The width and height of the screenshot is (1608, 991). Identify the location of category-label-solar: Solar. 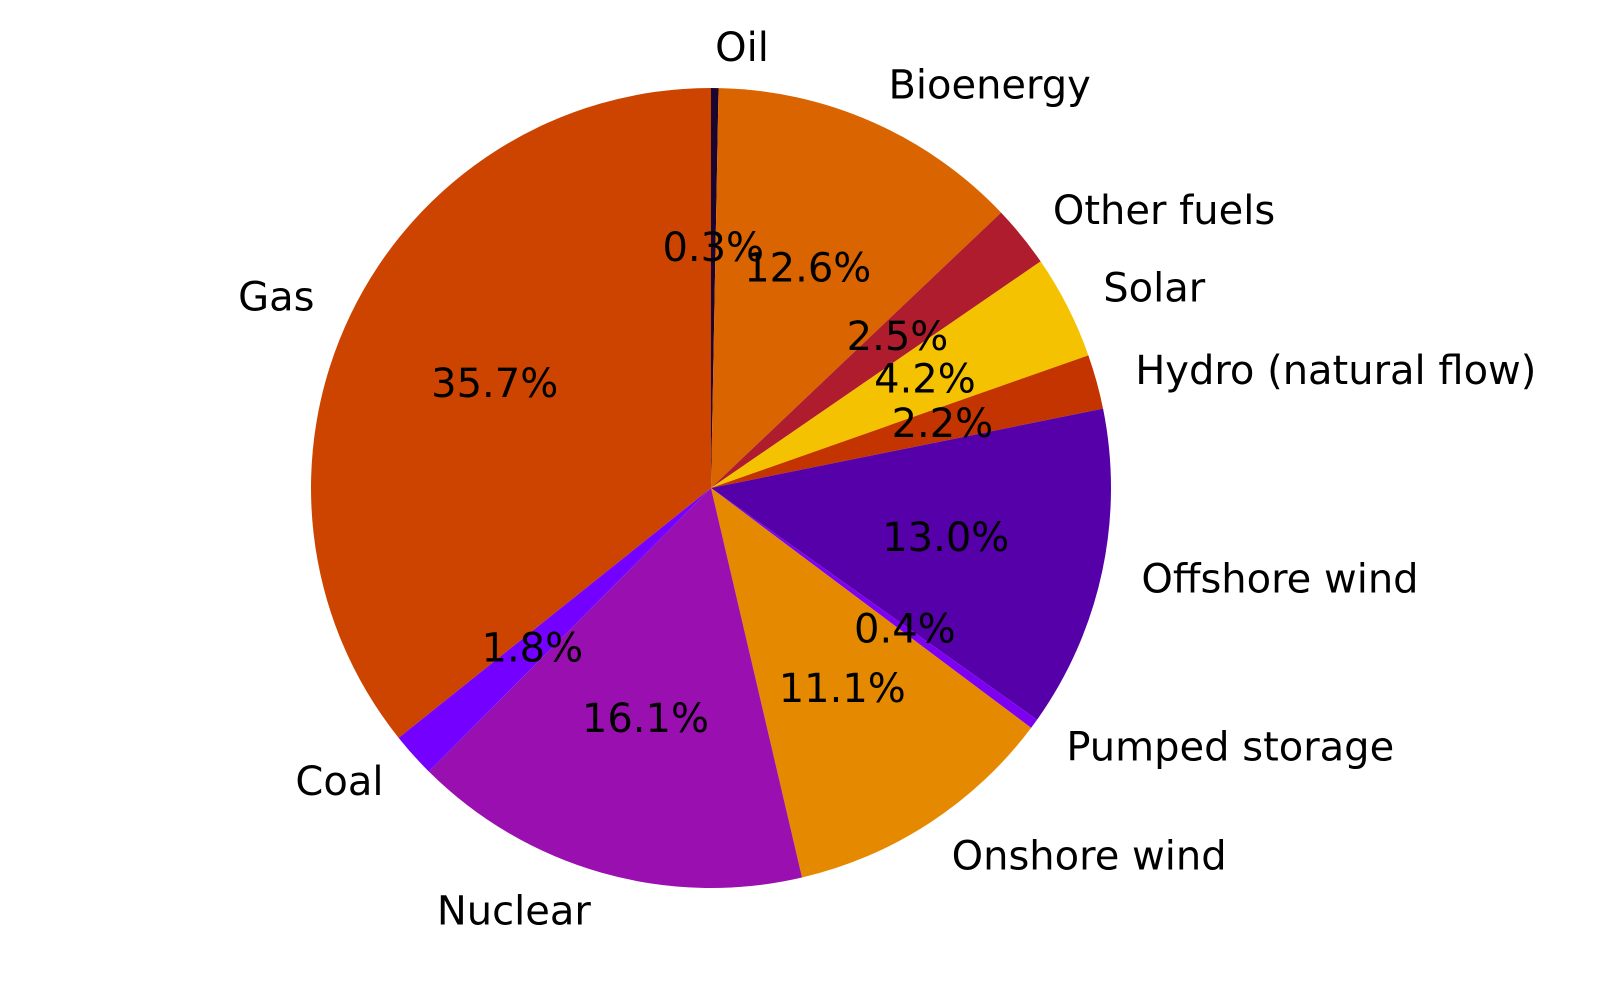
(1154, 289).